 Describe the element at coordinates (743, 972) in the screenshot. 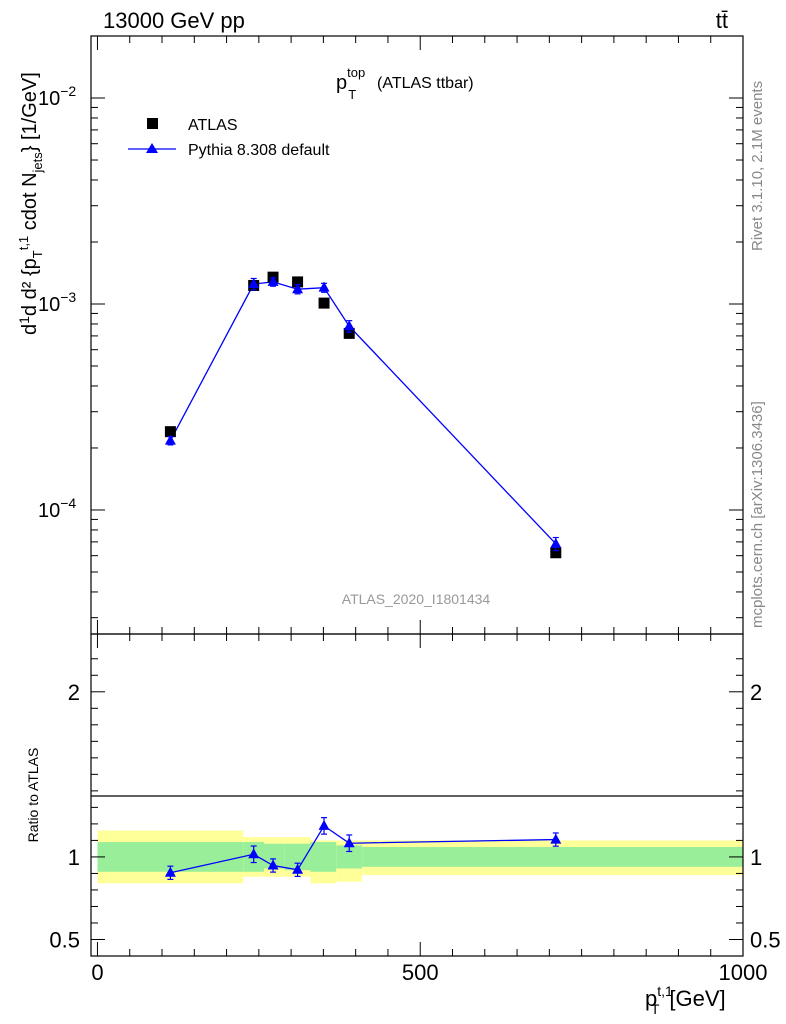

I see `ratio-xtick-label: 1000` at that location.